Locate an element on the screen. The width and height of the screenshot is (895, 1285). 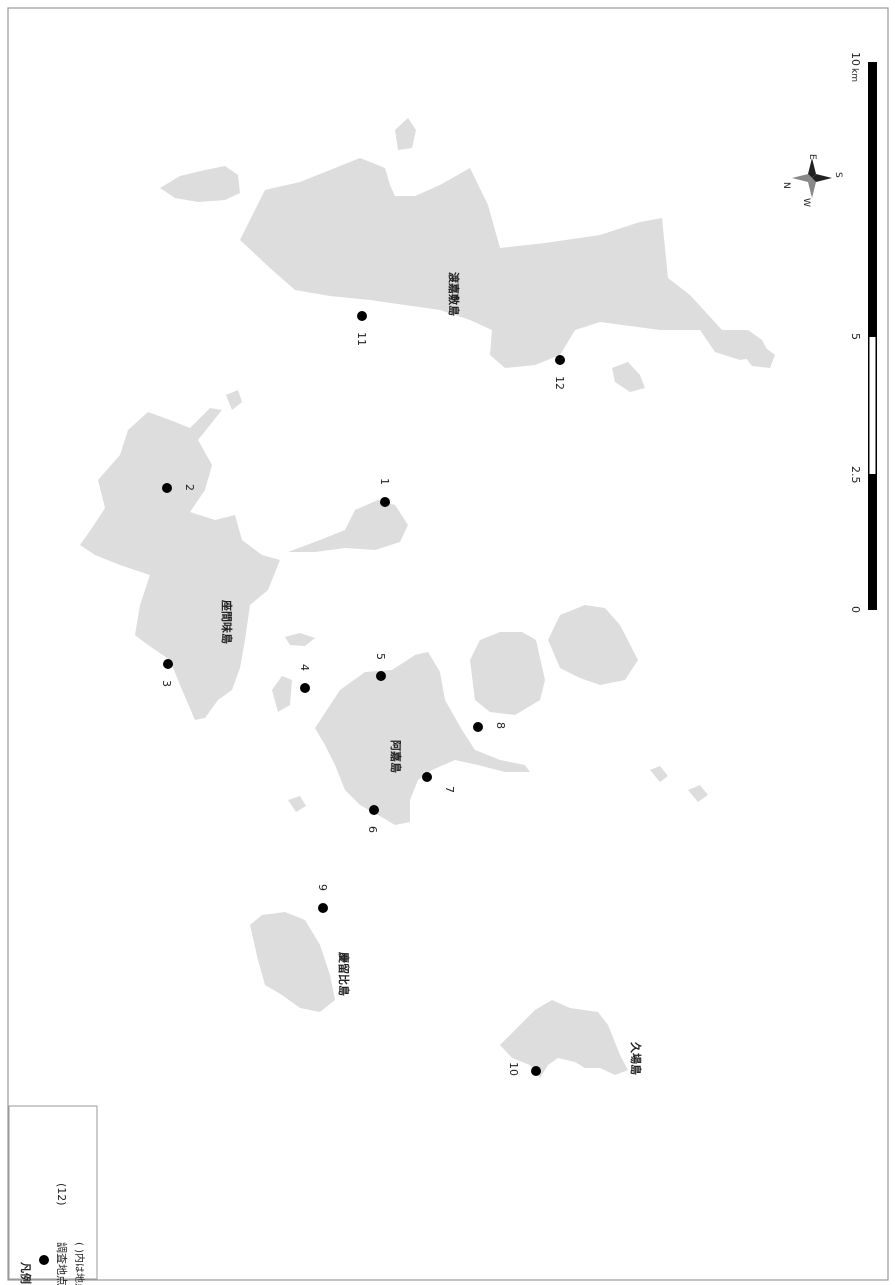
island-east-b is located at coordinates (593, 645).